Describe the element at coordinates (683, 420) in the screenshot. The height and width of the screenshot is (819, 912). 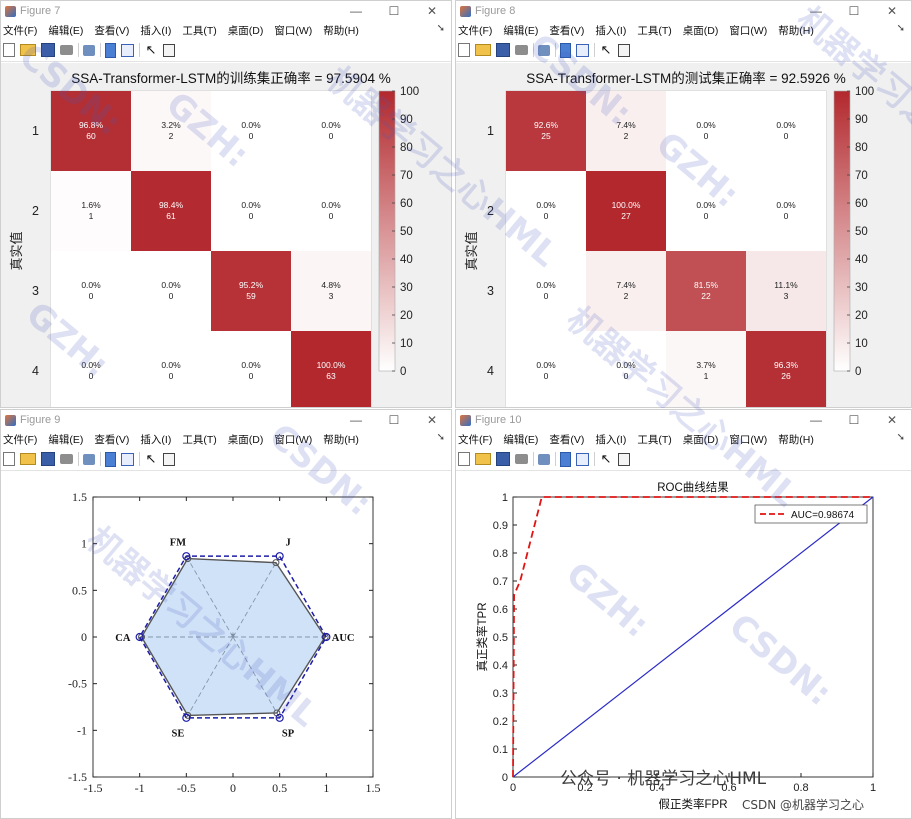
I see `title-bar: Figure 10 — ☐ ✕` at that location.